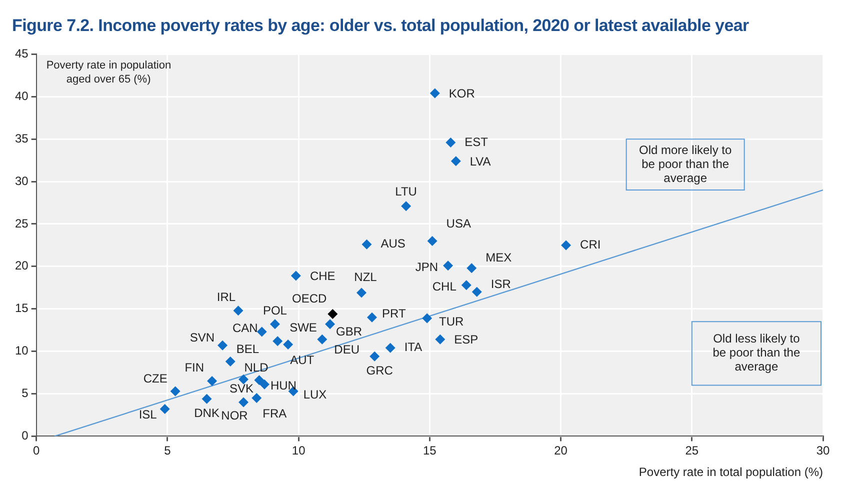 This screenshot has width=843, height=487. Describe the element at coordinates (274, 413) in the screenshot. I see `data-label: FRA` at that location.